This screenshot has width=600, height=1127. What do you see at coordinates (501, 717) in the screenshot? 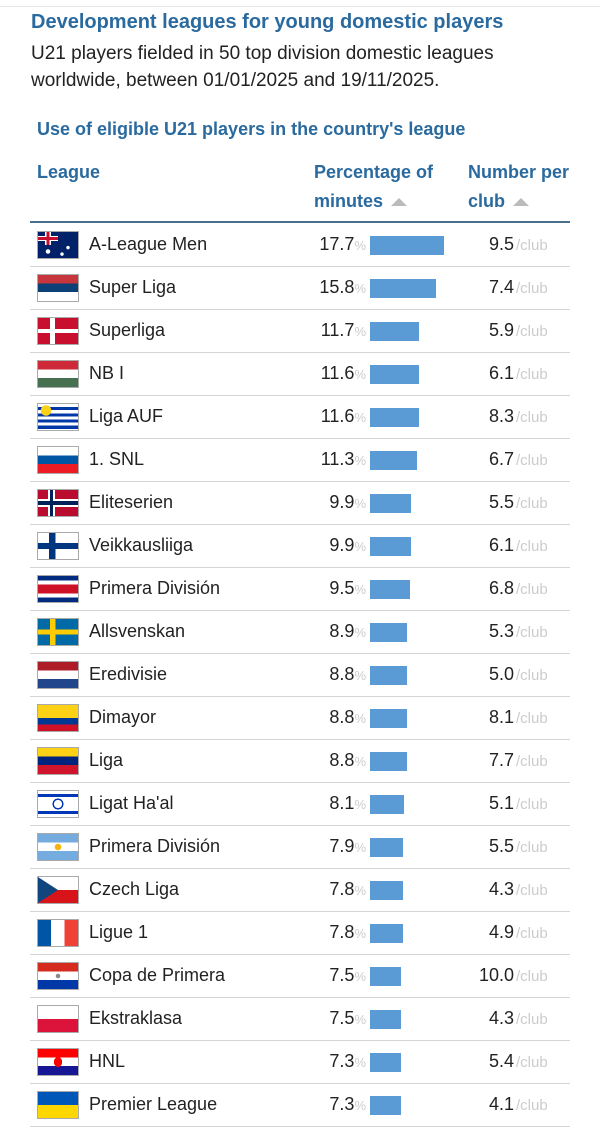
I see `number-per-club-value: 8.1` at bounding box center [501, 717].